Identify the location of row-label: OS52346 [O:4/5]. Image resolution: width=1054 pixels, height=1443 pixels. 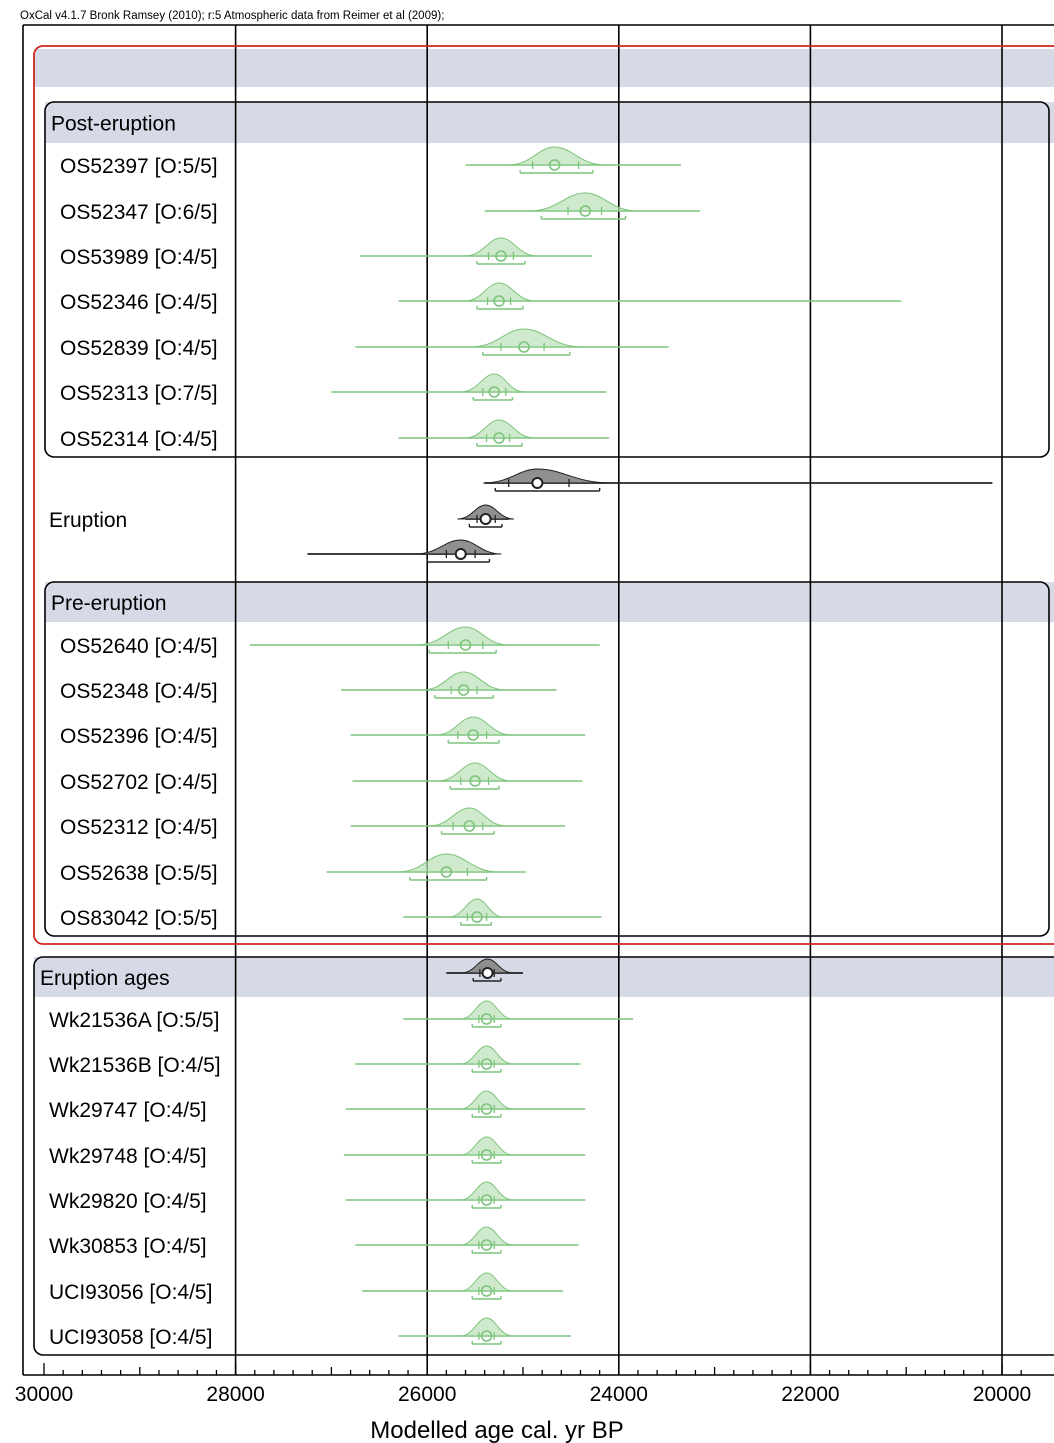
(139, 302).